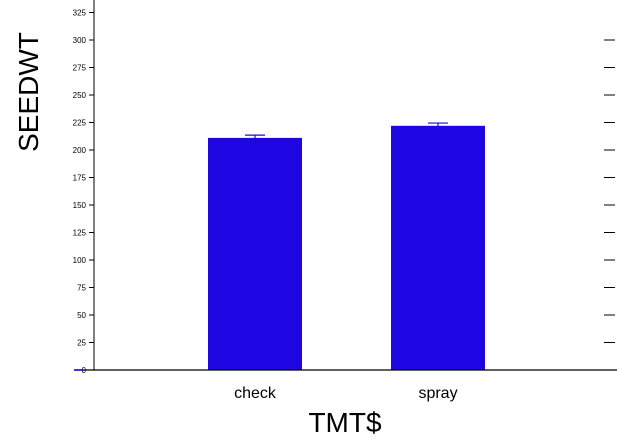 The image size is (617, 439). Describe the element at coordinates (28, 92) in the screenshot. I see `y-axis-title: SEEDWT` at that location.